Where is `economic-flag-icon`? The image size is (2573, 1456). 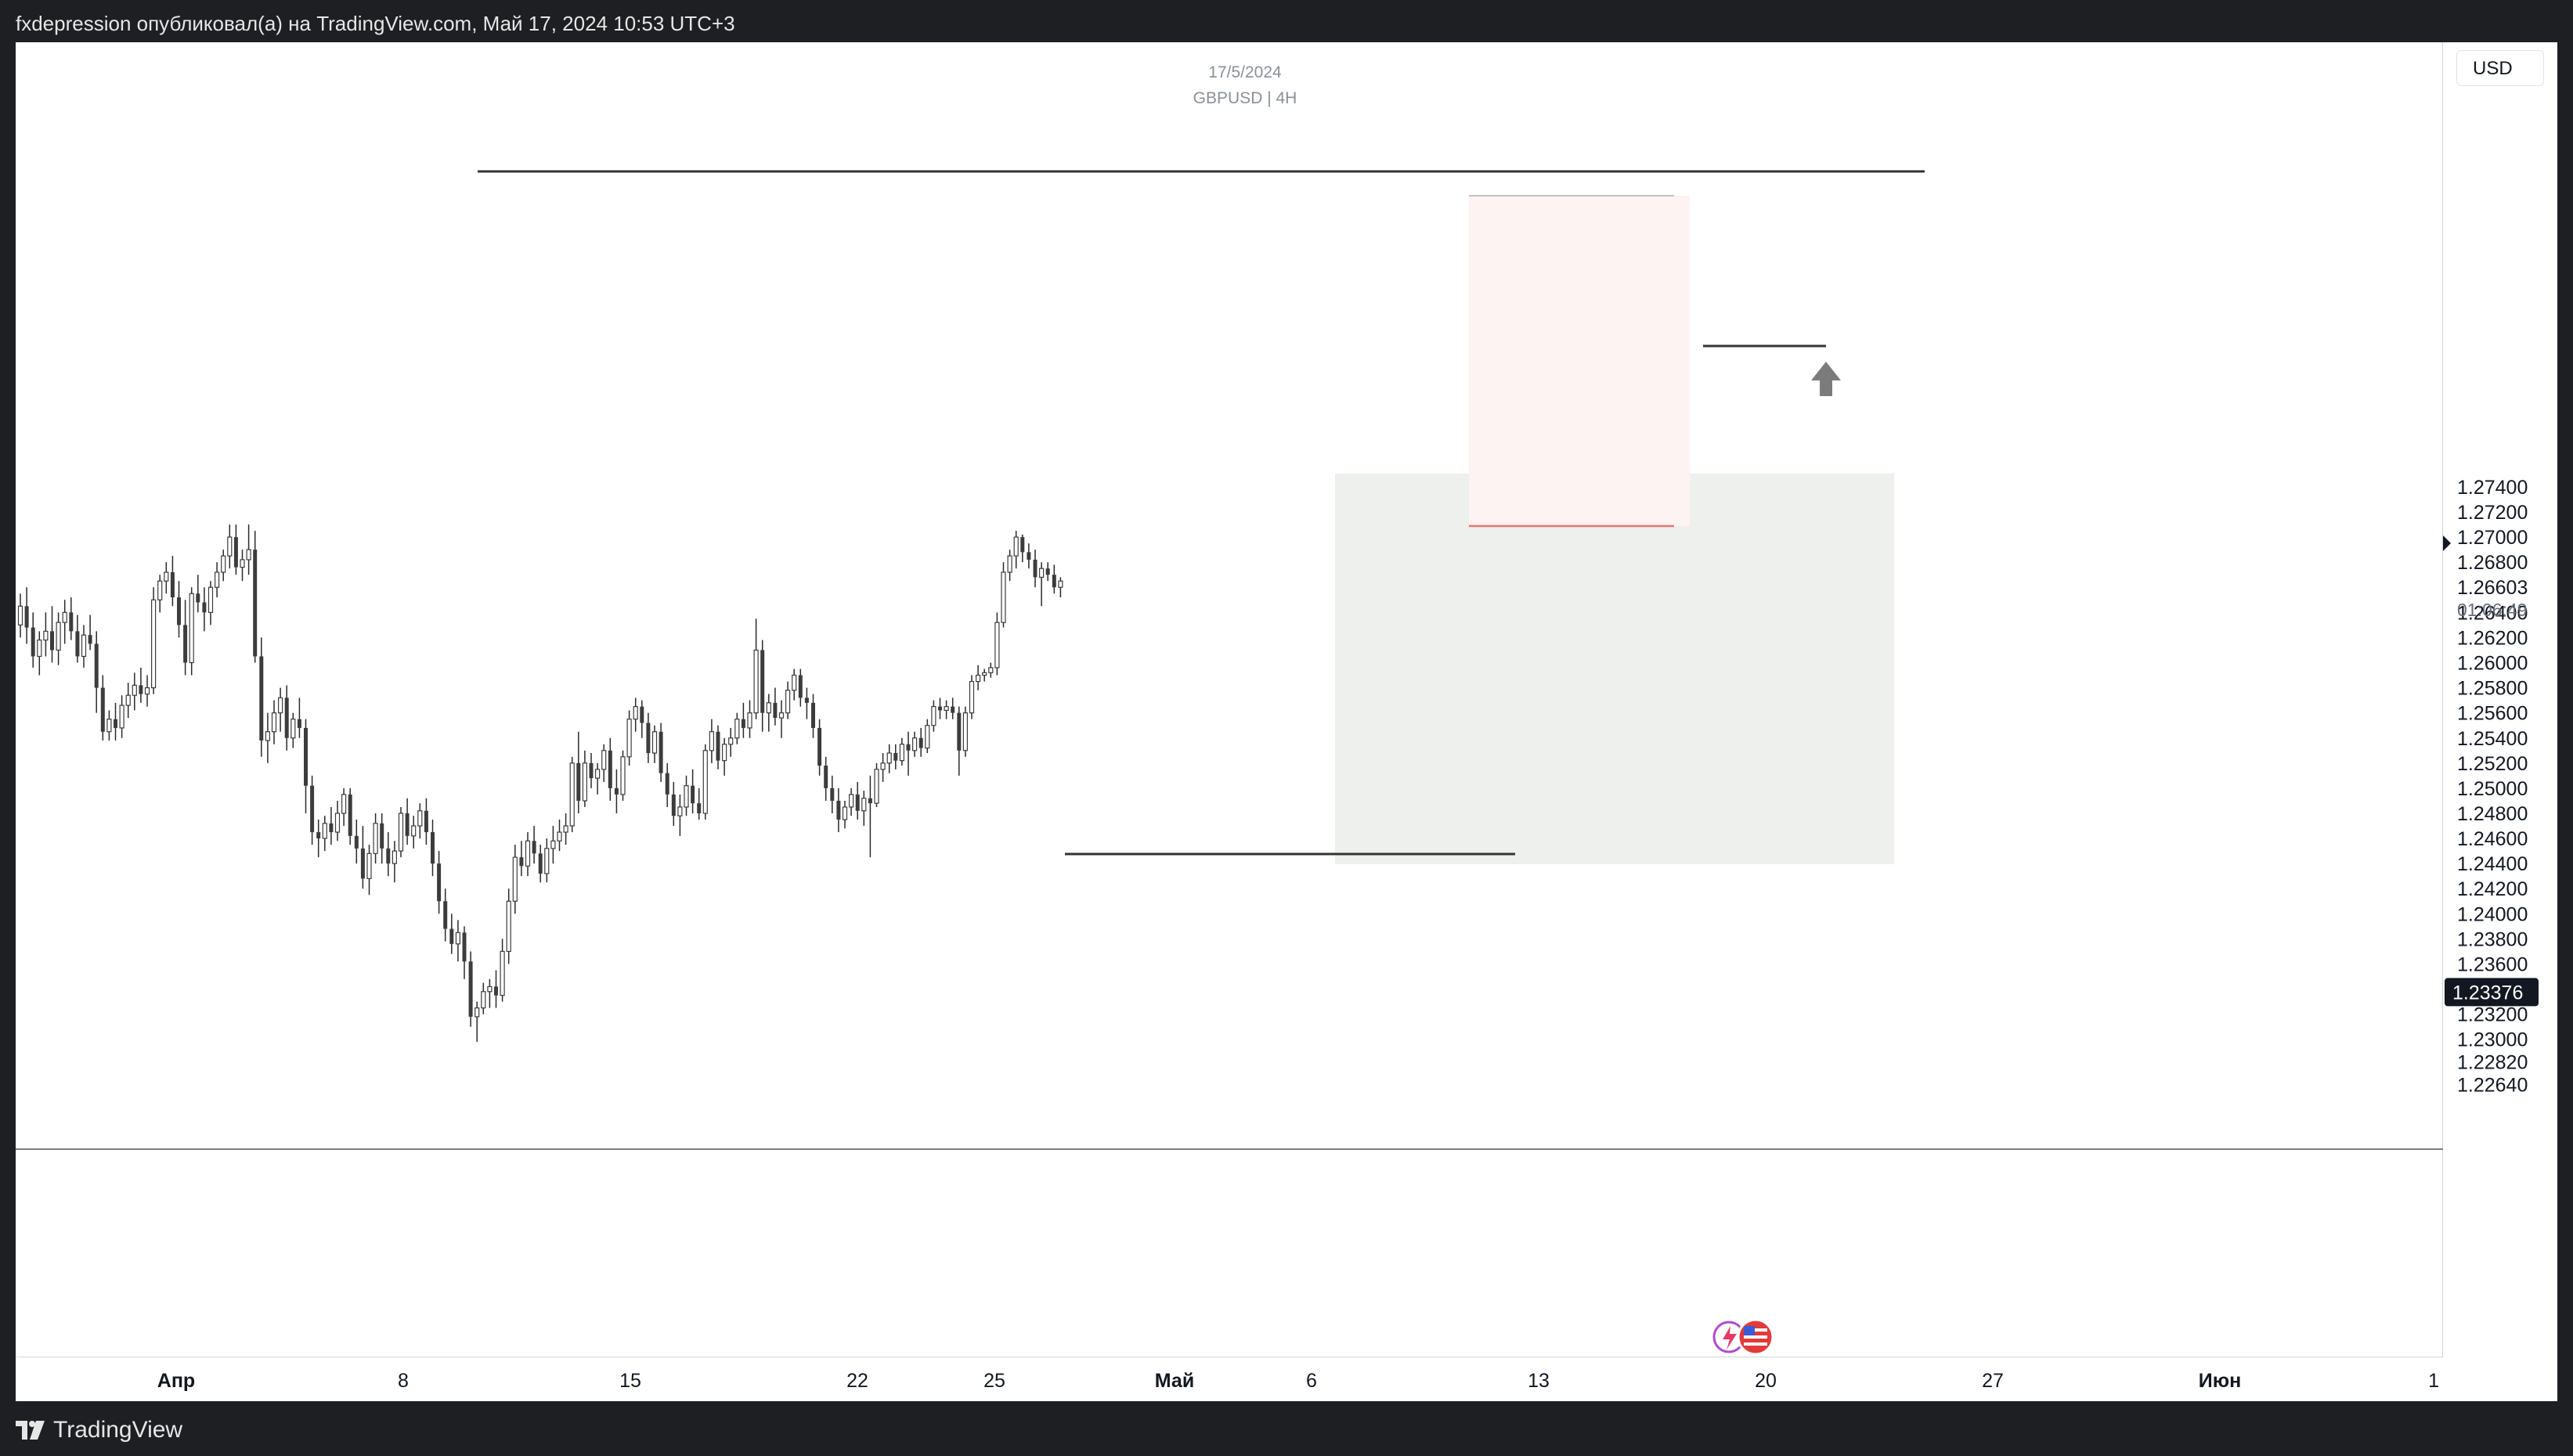
economic-flag-icon is located at coordinates (1755, 1337).